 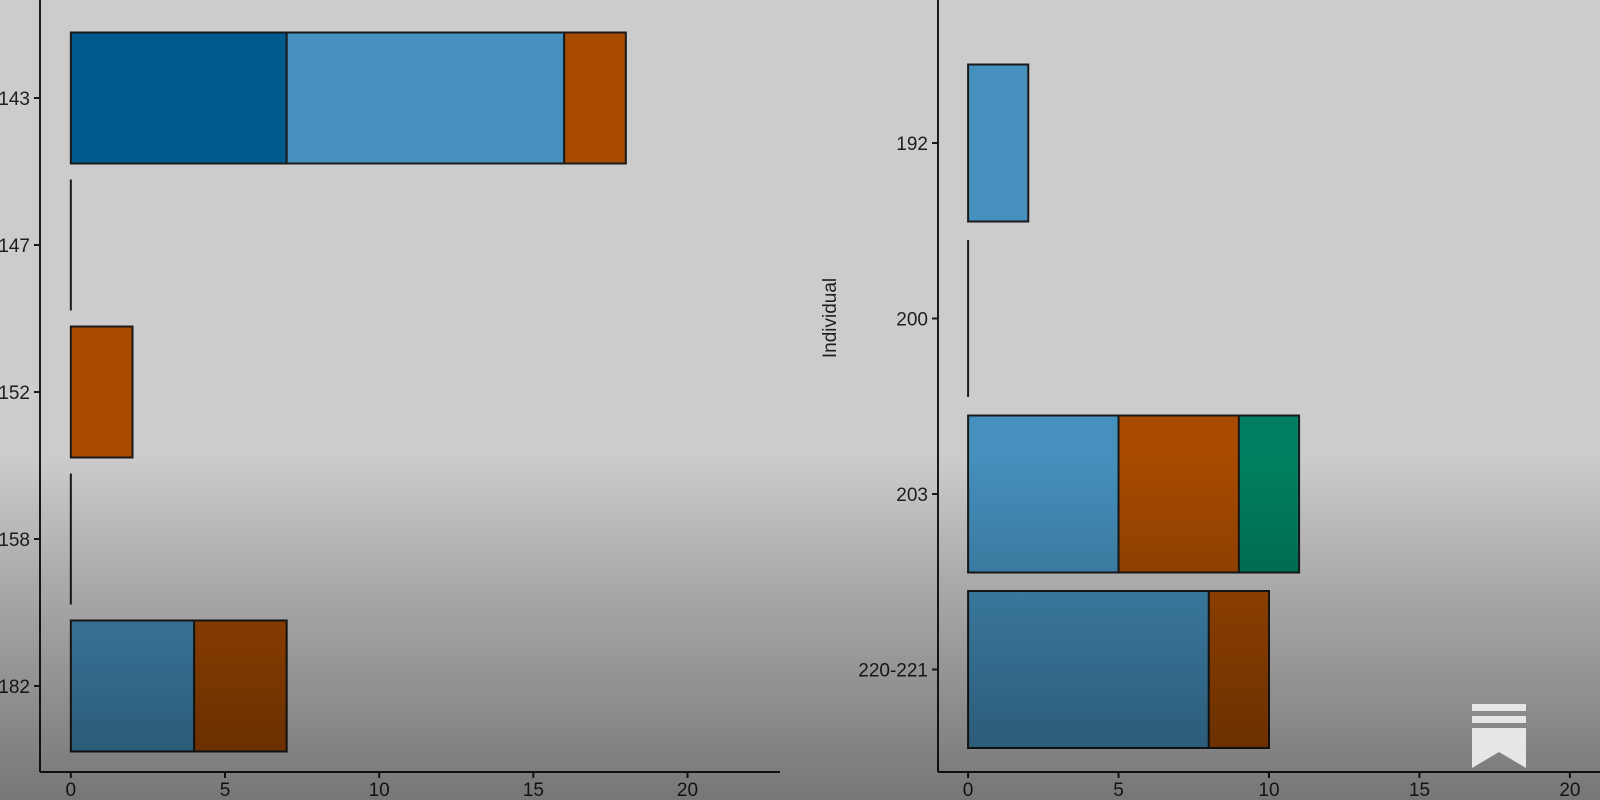 I want to click on y-tick-label: 200, so click(x=912, y=320).